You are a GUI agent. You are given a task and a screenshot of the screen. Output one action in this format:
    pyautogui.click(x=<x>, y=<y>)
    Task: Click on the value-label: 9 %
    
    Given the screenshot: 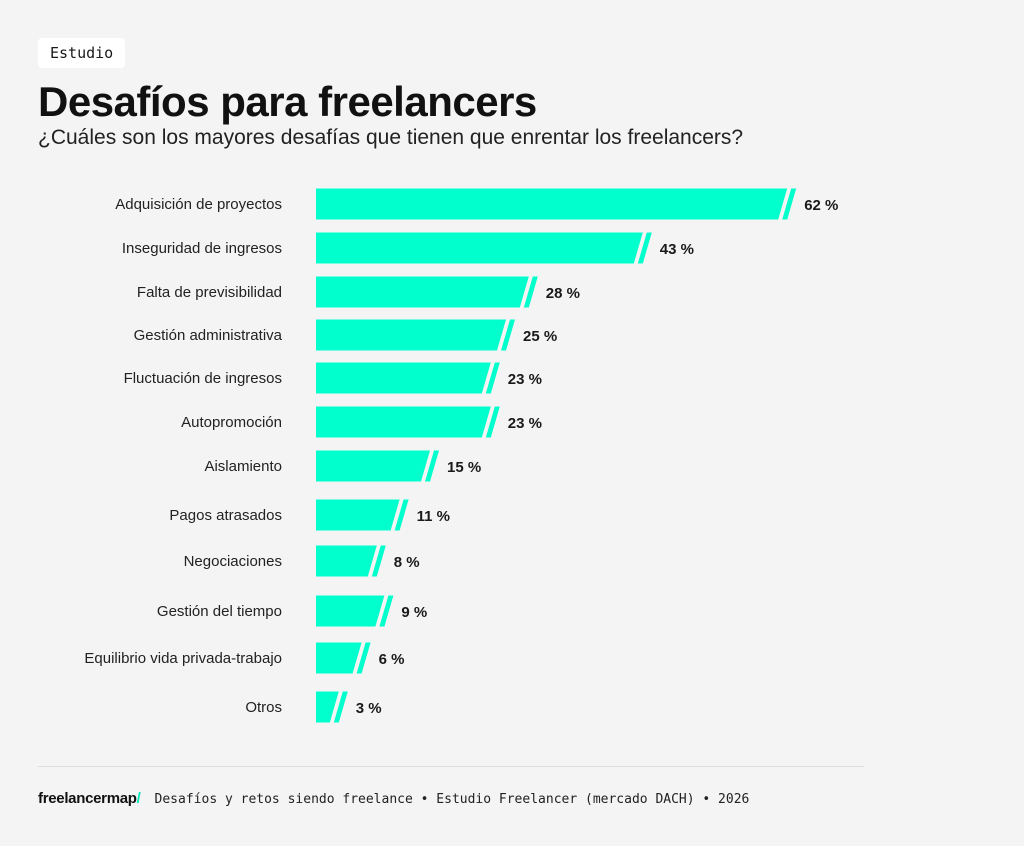 What is the action you would take?
    pyautogui.click(x=414, y=612)
    